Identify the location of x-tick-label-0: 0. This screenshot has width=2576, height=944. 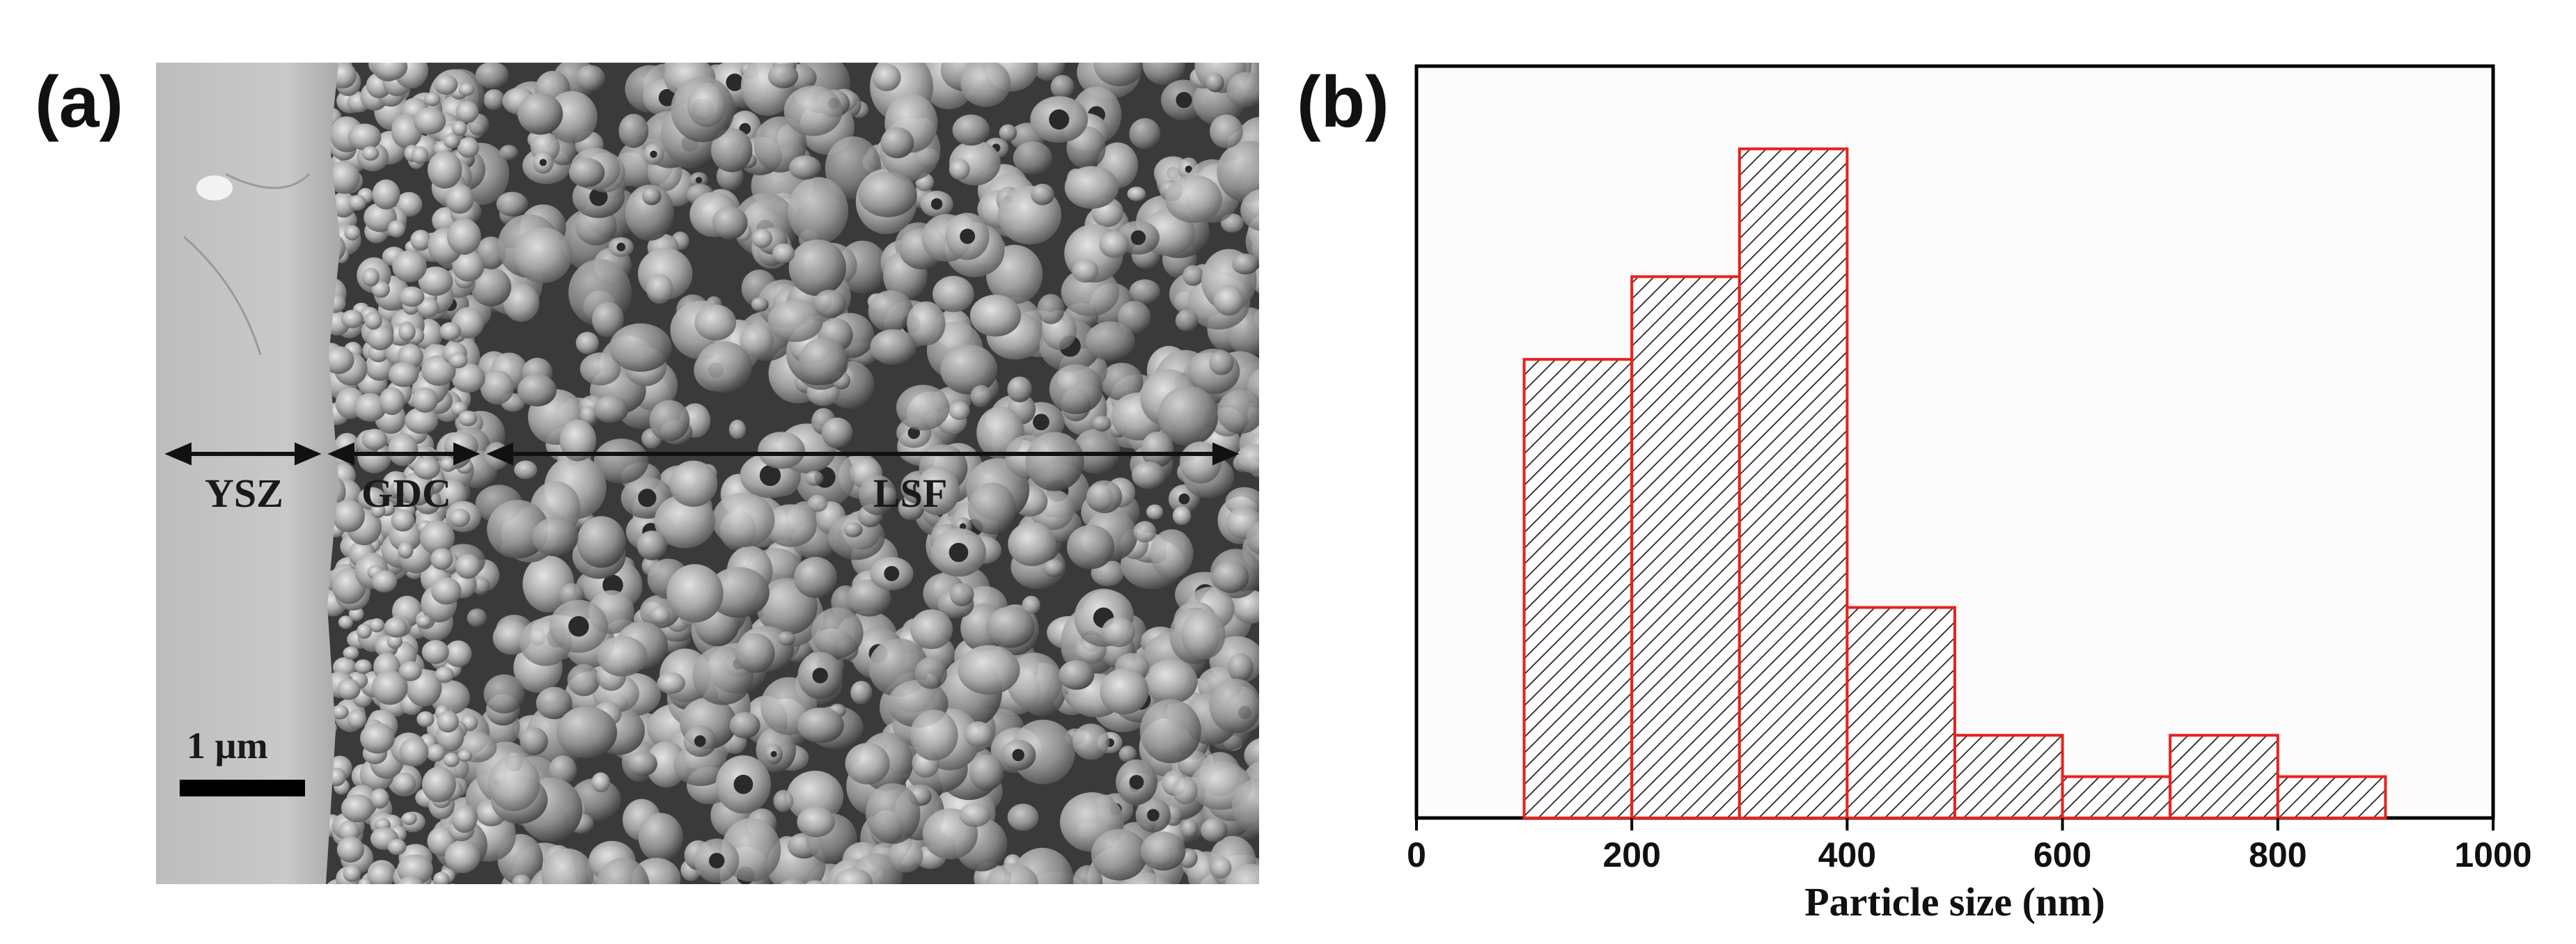
(1416, 854).